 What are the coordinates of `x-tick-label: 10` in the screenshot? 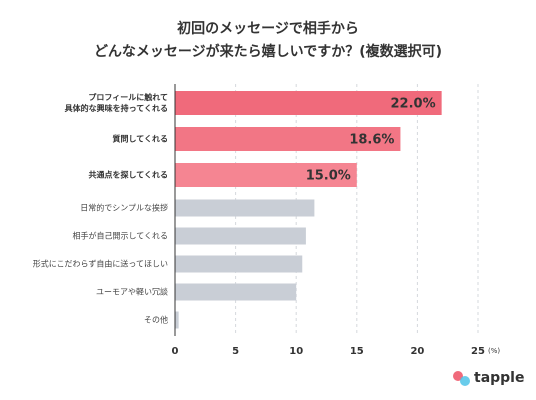 It's located at (296, 351).